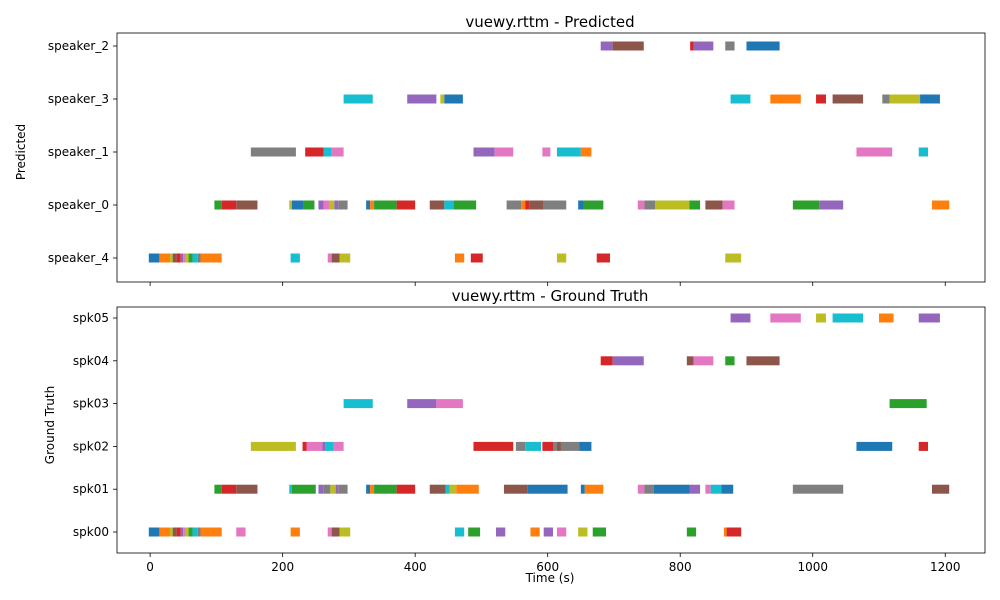 The height and width of the screenshot is (600, 1000). What do you see at coordinates (91, 404) in the screenshot?
I see `y-tick-label-spk03: spk03` at bounding box center [91, 404].